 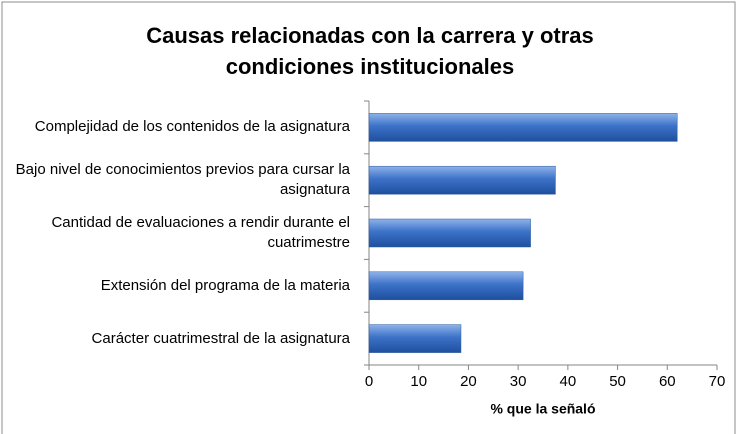 What do you see at coordinates (717, 381) in the screenshot?
I see `x-tick-label: 70` at bounding box center [717, 381].